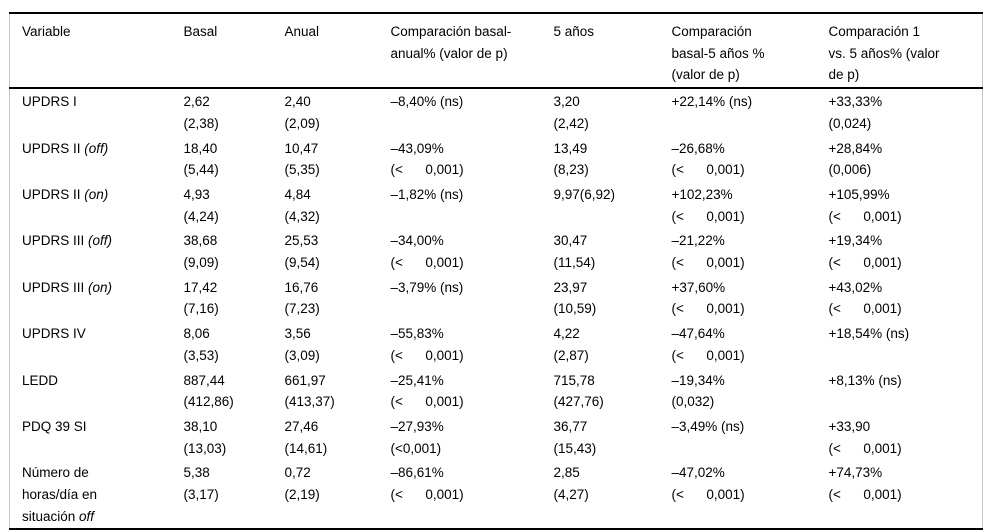 The width and height of the screenshot is (992, 530). What do you see at coordinates (201, 205) in the screenshot?
I see `cell-basal: 4,93 (4,24)` at bounding box center [201, 205].